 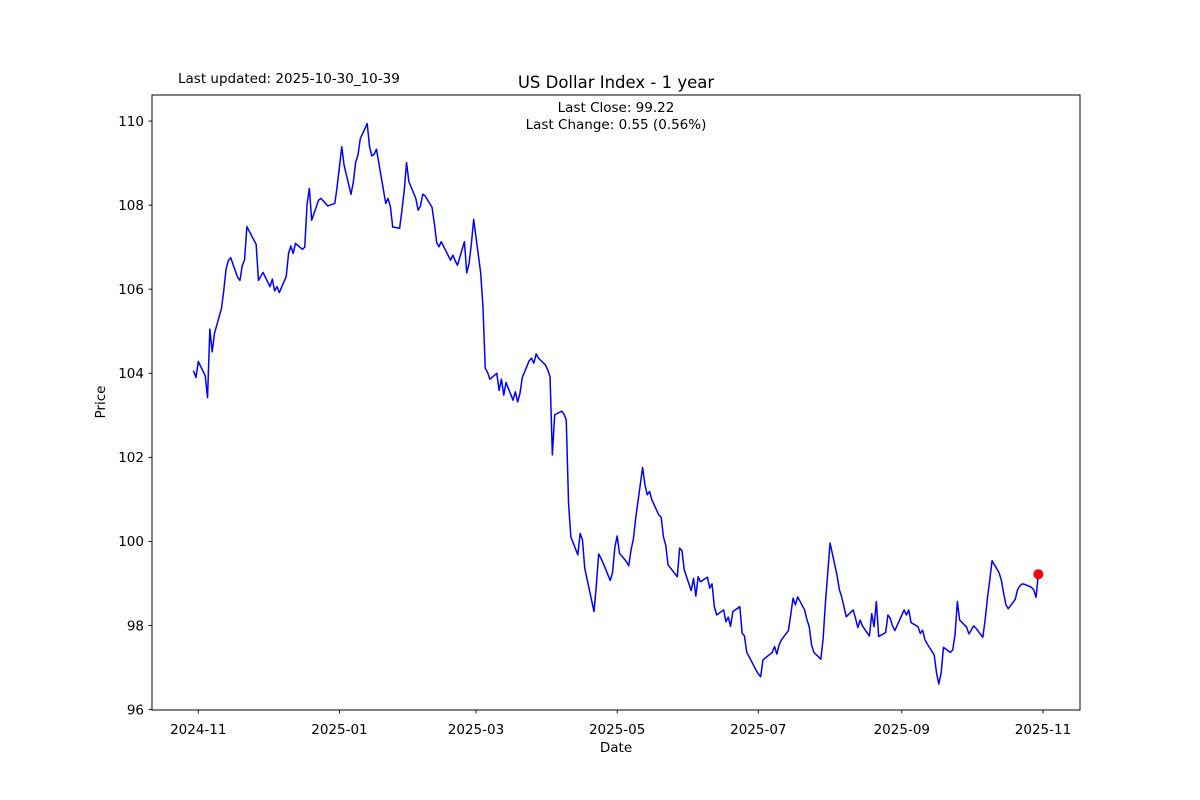 I want to click on last-change-annotation: Last Change: 0.55 (0.56%), so click(x=616, y=124).